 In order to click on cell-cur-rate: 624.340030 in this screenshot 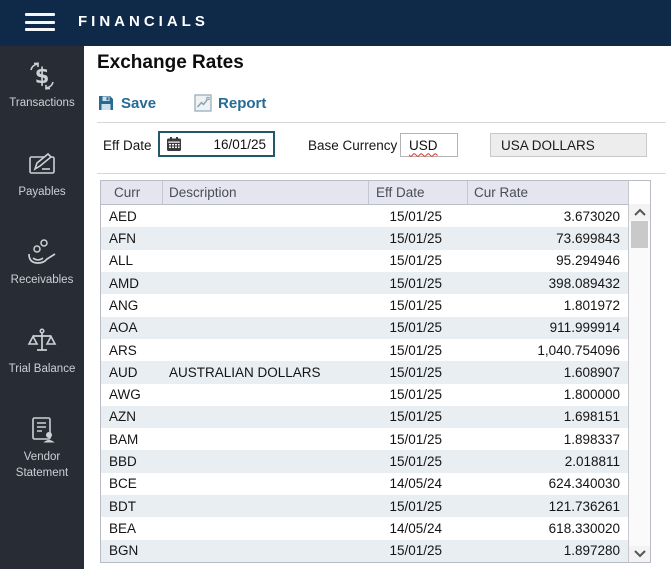, I will do `click(584, 484)`.